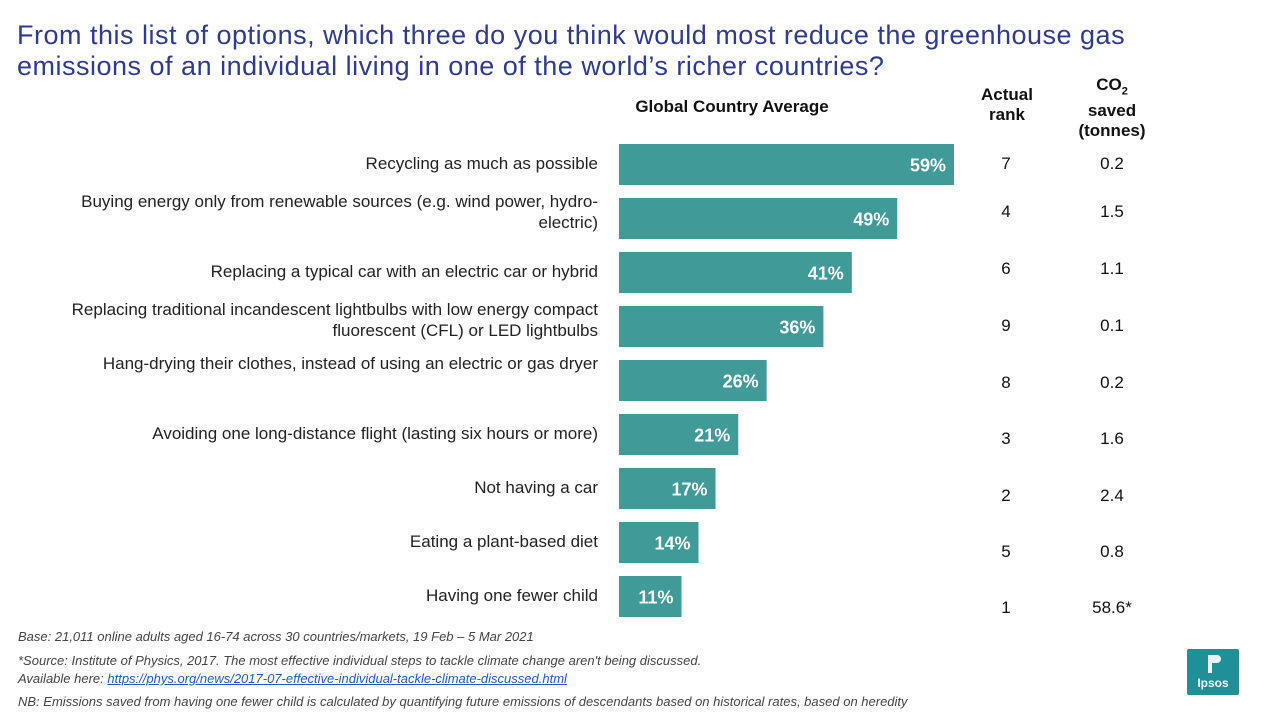  I want to click on co2-saved-4: 0.1, so click(1112, 325).